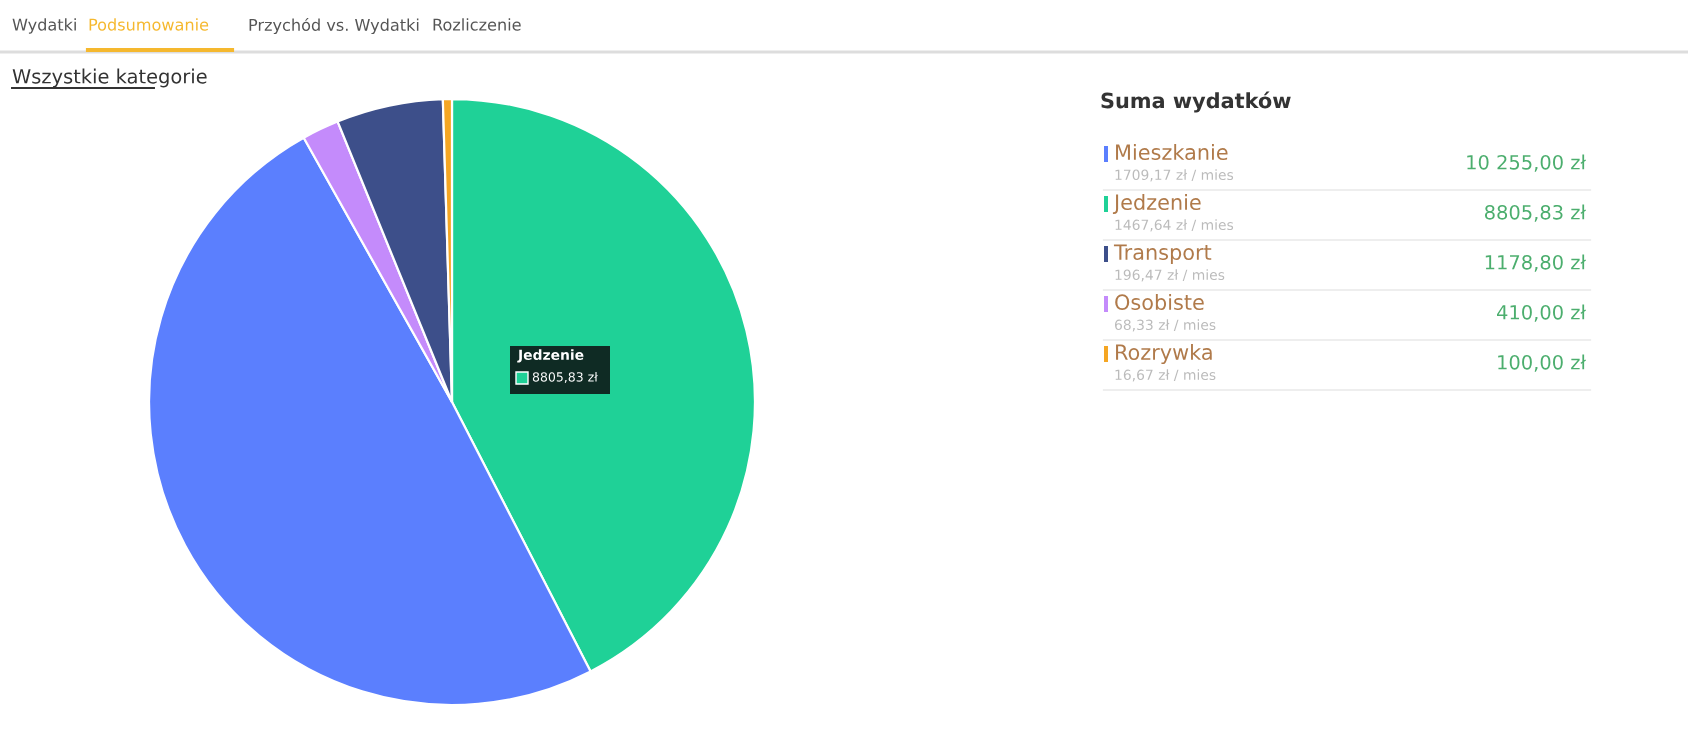  What do you see at coordinates (477, 24) in the screenshot?
I see `text: Rozliczenie` at bounding box center [477, 24].